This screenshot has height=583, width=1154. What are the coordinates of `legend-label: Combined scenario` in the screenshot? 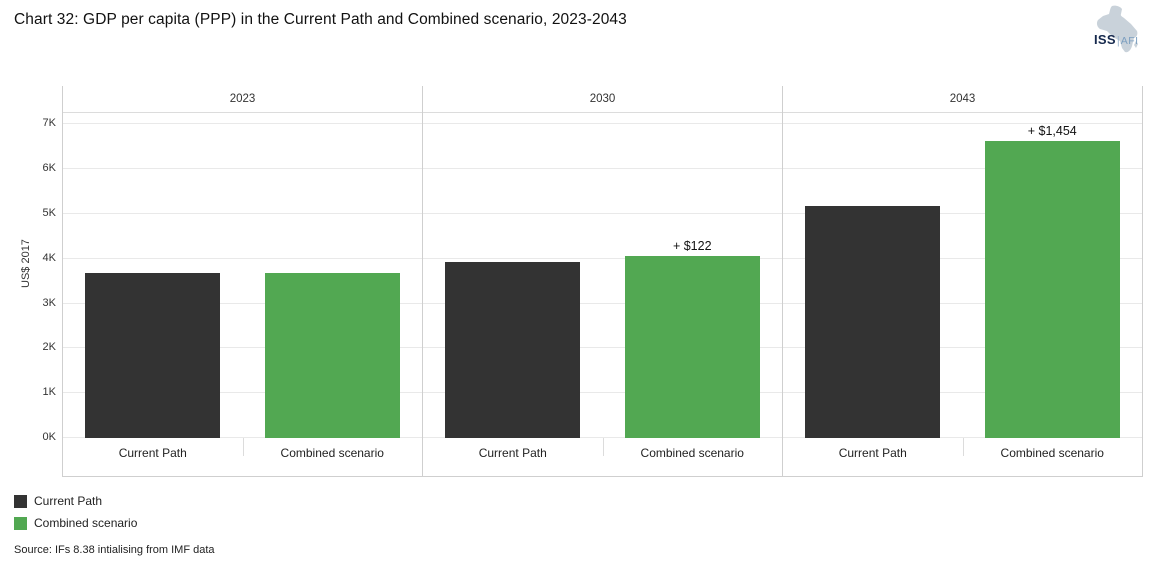 It's located at (86, 523).